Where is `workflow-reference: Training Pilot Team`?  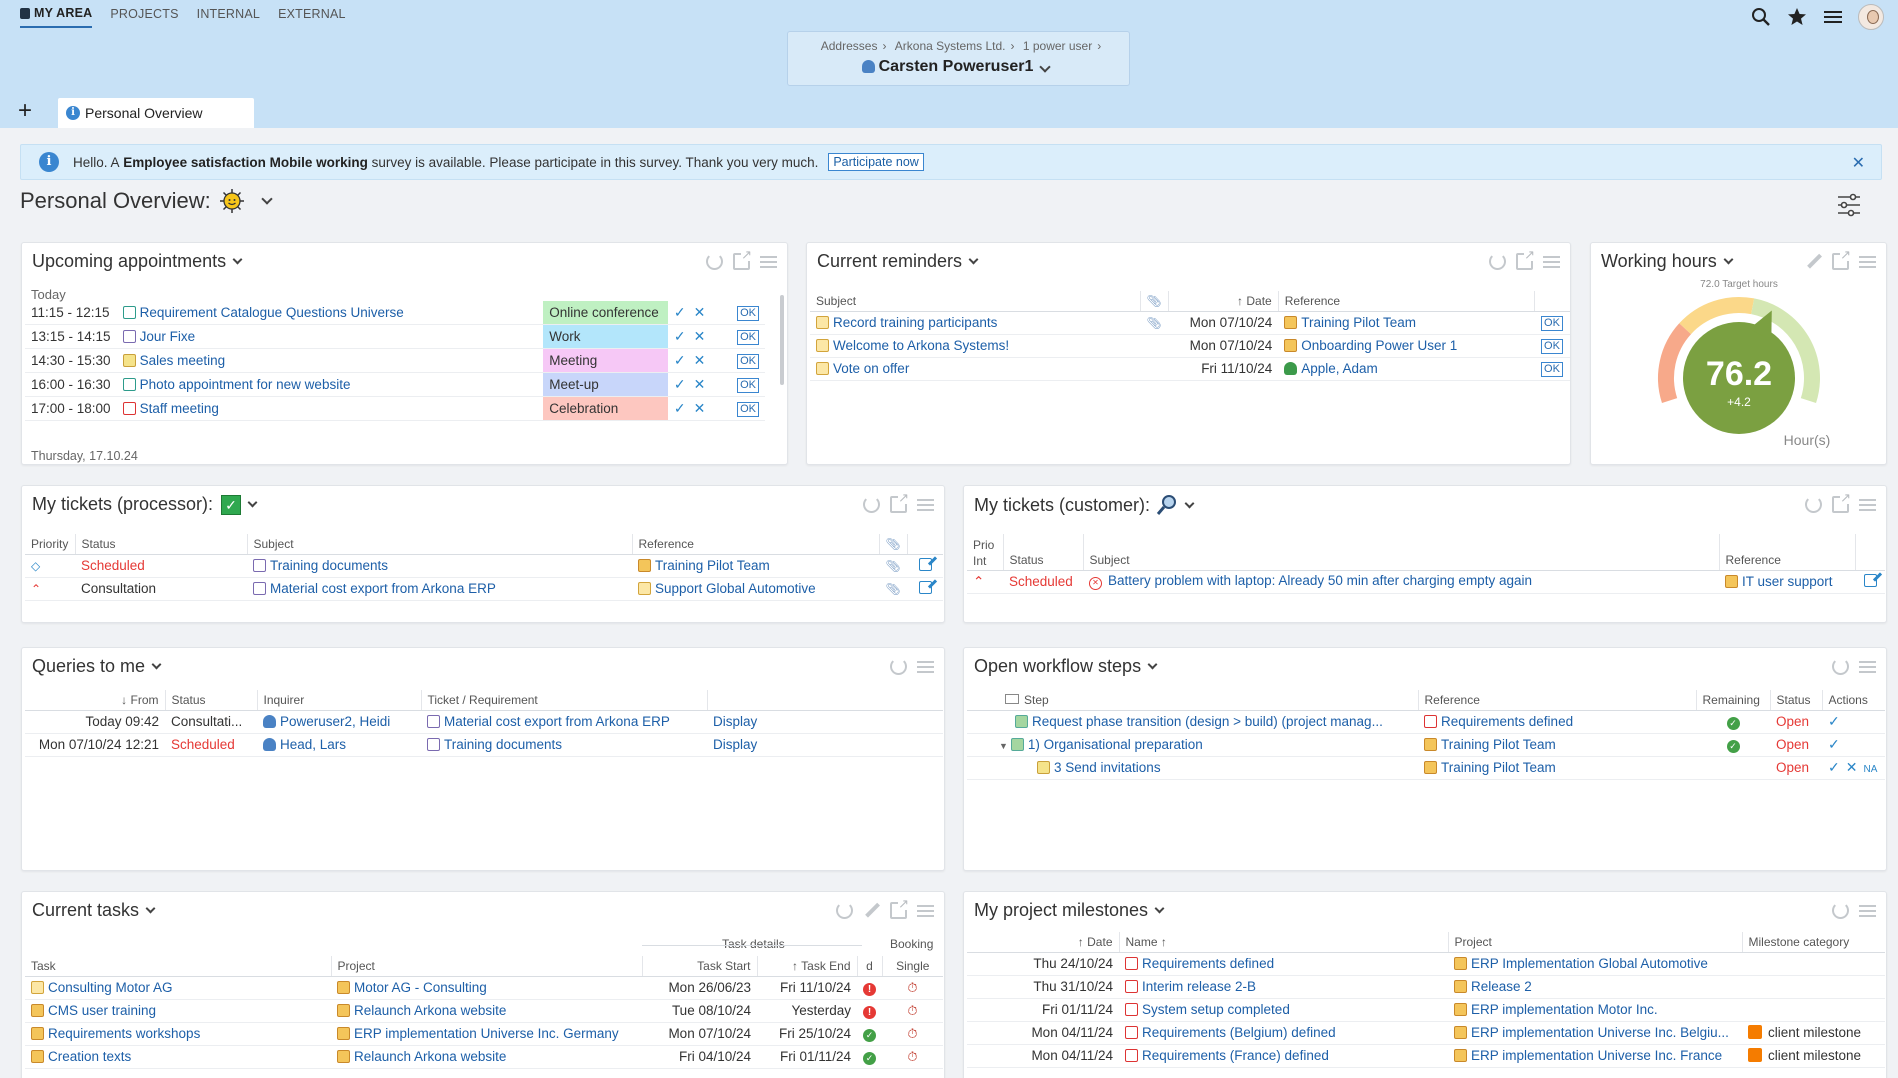 workflow-reference: Training Pilot Team is located at coordinates (1498, 767).